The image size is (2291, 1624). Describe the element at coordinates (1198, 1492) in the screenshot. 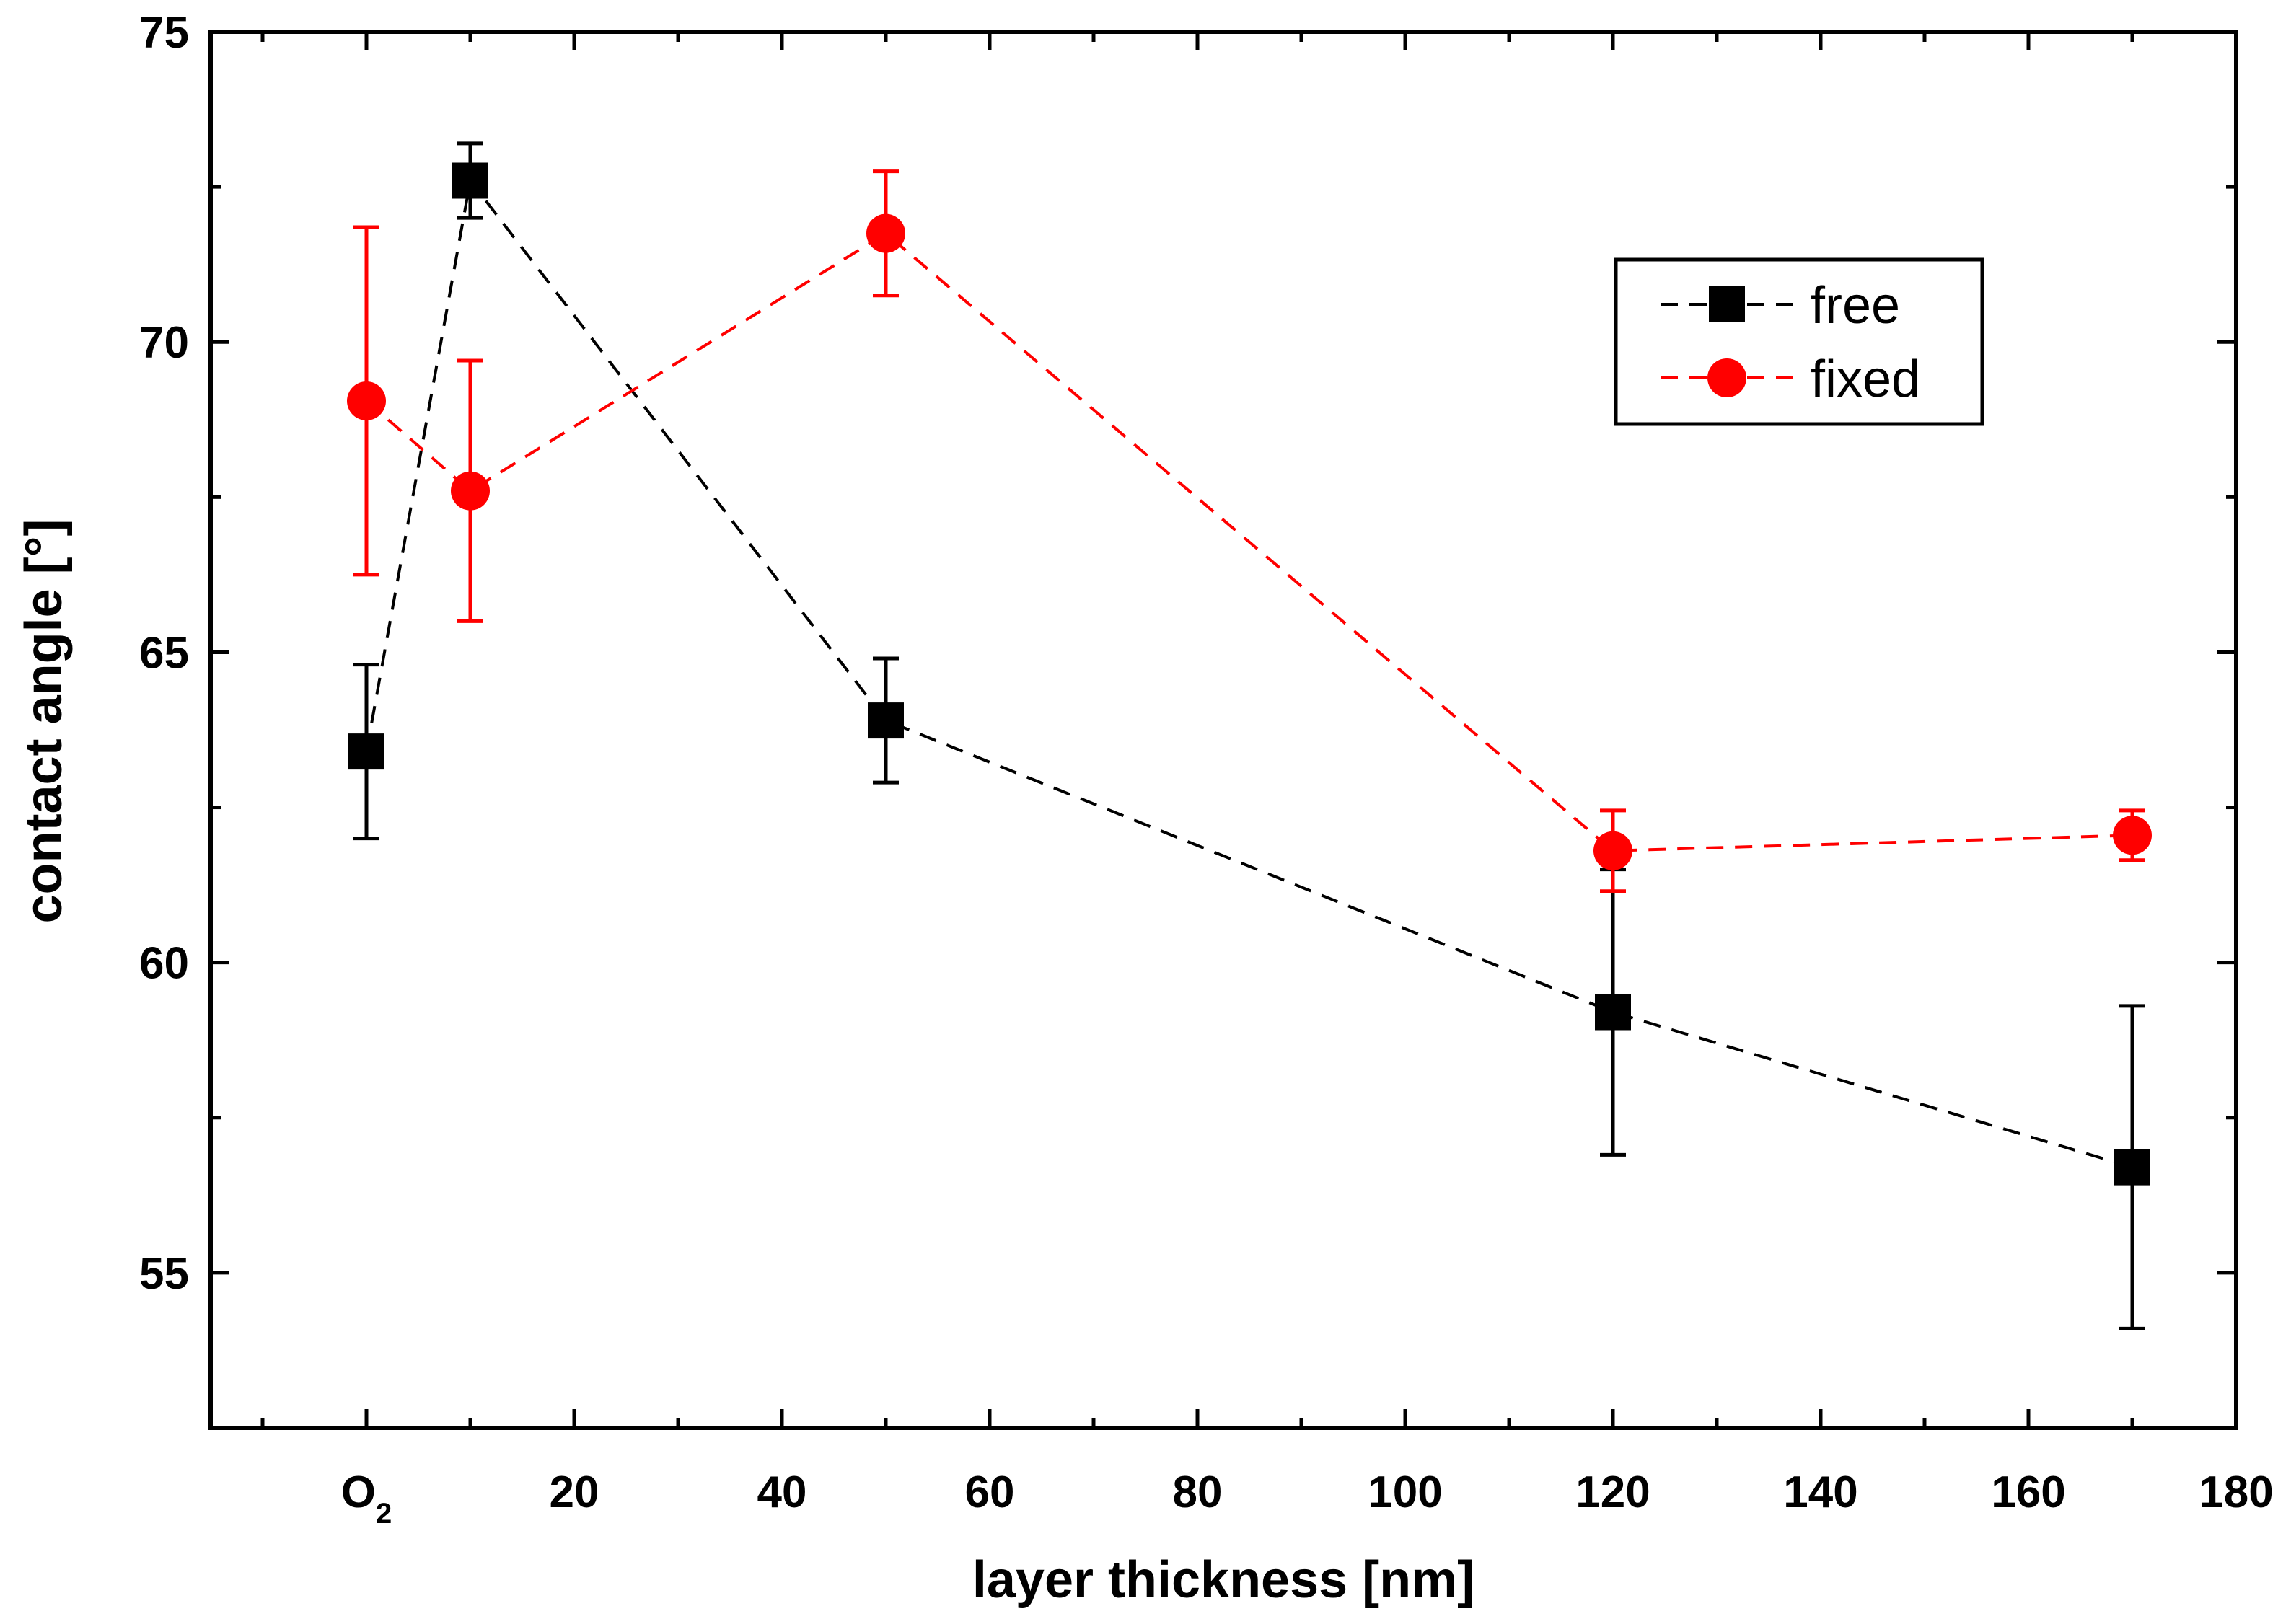

I see `x-tick-label: 80` at that location.